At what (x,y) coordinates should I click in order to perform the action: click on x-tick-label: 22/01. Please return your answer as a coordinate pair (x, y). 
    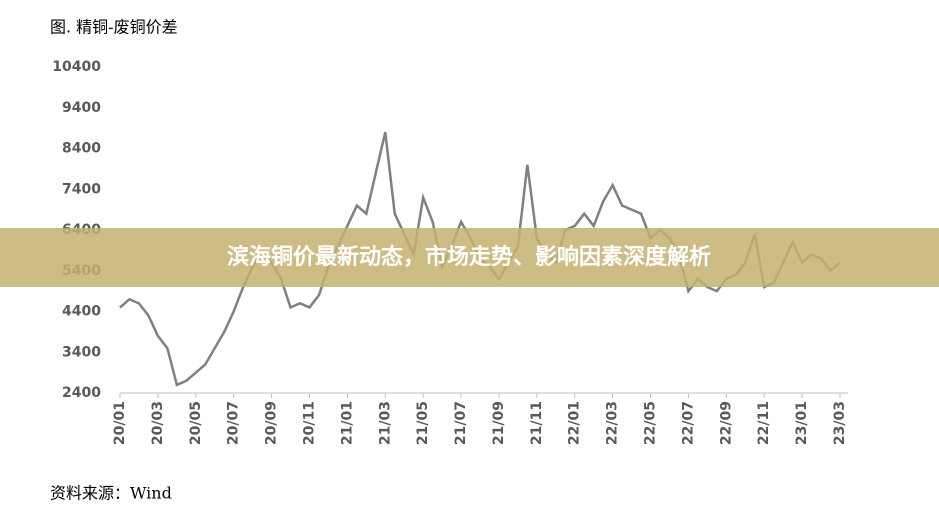
    Looking at the image, I should click on (575, 423).